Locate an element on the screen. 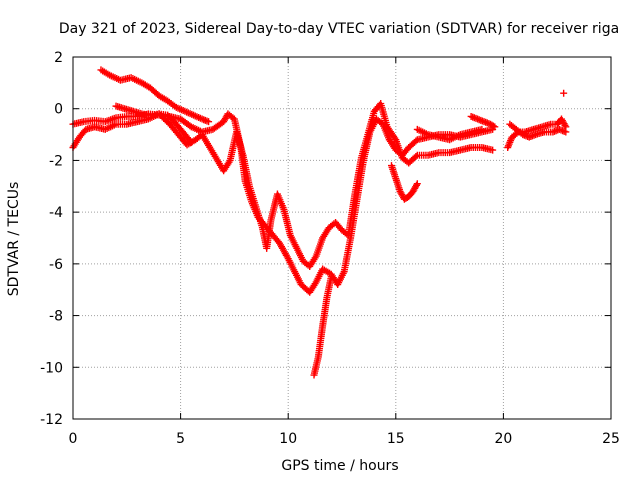  y-tick-label: -8 is located at coordinates (56, 317).